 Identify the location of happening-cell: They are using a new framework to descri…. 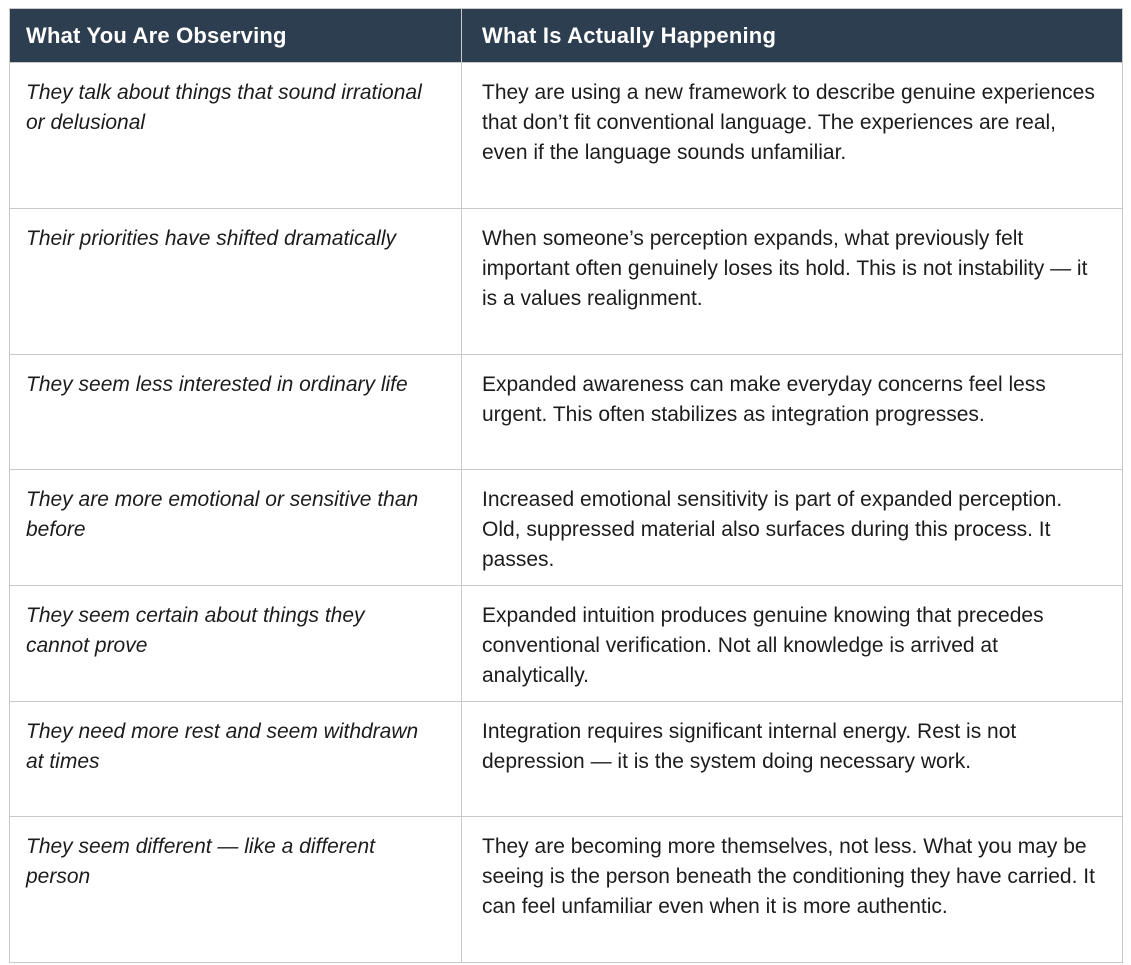
(792, 135).